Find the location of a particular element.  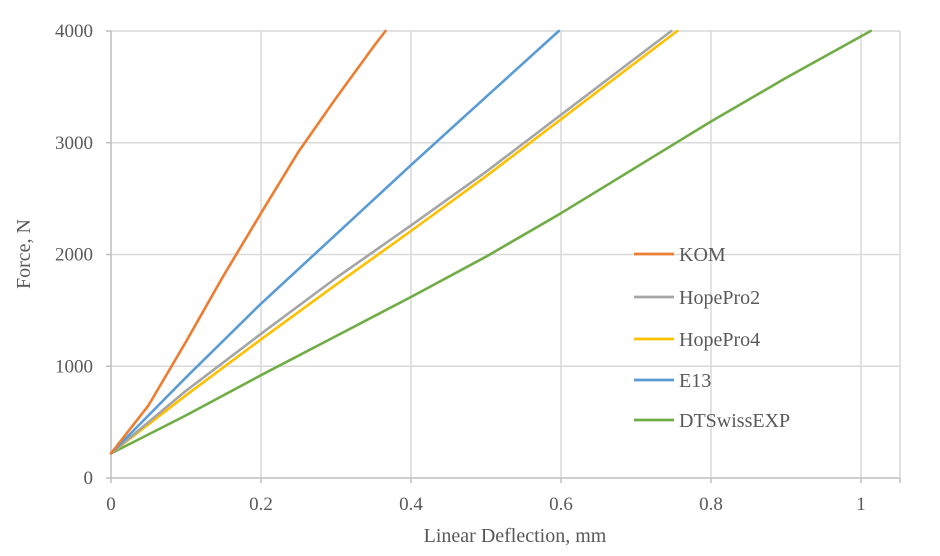

x-tick-label: 0.2 is located at coordinates (261, 504).